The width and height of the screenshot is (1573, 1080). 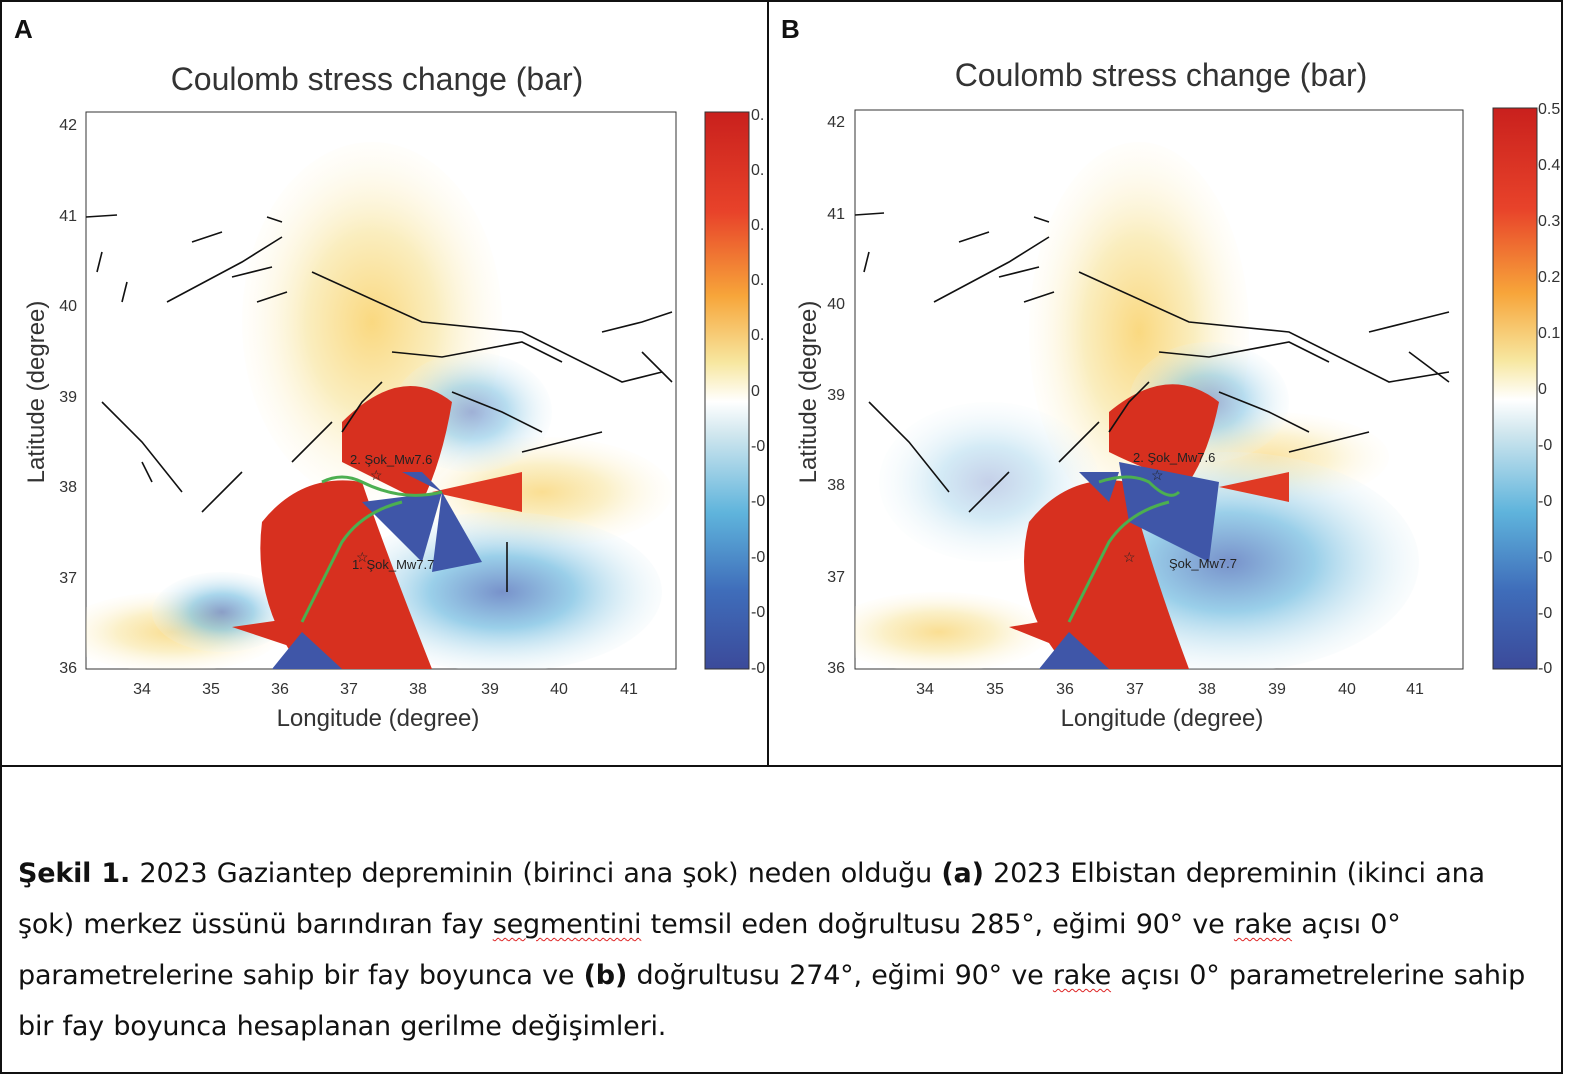 I want to click on caption-a-marker: (a), so click(x=962, y=873).